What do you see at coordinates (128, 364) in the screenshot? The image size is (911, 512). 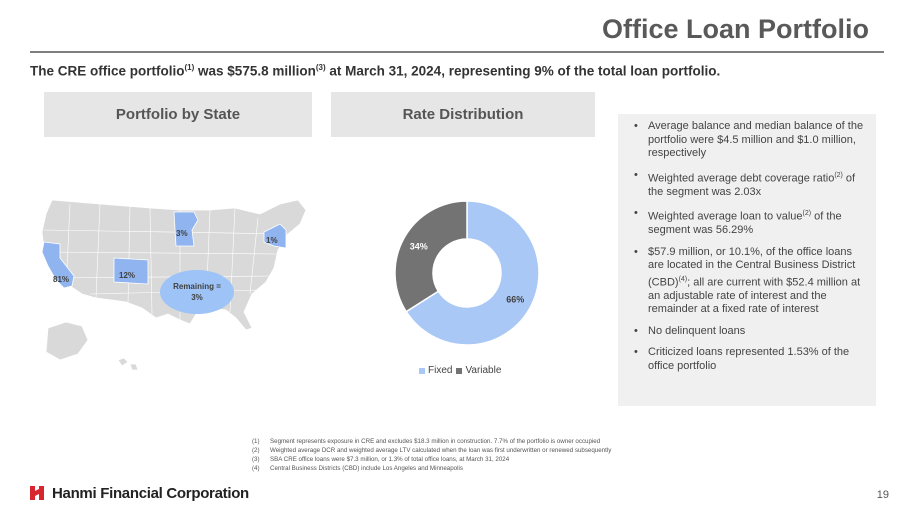 I see `map-hawaii` at bounding box center [128, 364].